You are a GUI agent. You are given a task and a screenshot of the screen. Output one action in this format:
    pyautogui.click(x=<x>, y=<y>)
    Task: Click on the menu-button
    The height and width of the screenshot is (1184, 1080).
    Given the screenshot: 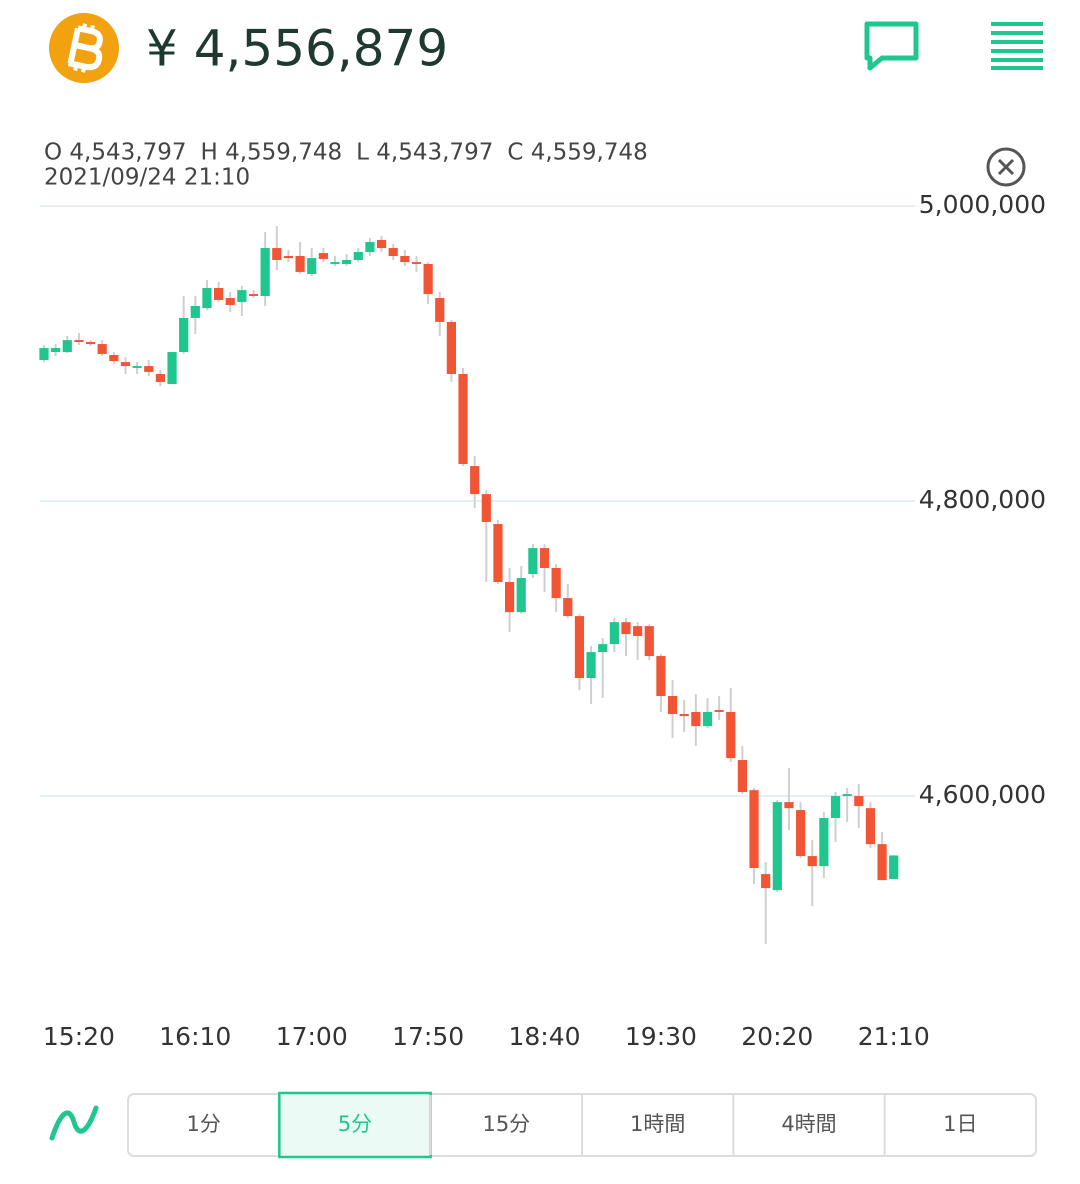 What is the action you would take?
    pyautogui.click(x=1017, y=46)
    